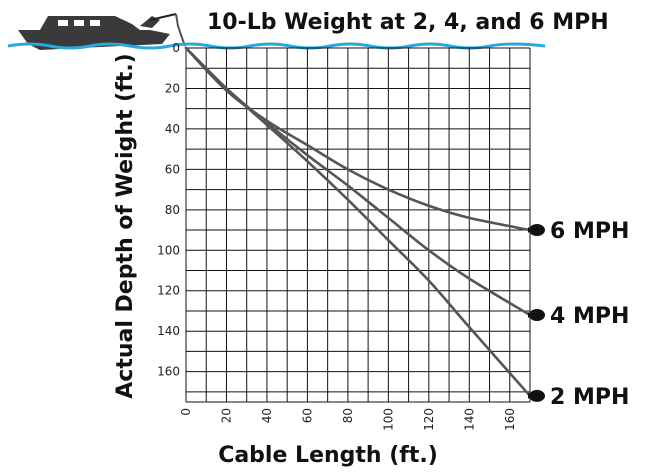  I want to click on y-axis-label: Actual Depth of Weight (ft.), so click(125, 226).